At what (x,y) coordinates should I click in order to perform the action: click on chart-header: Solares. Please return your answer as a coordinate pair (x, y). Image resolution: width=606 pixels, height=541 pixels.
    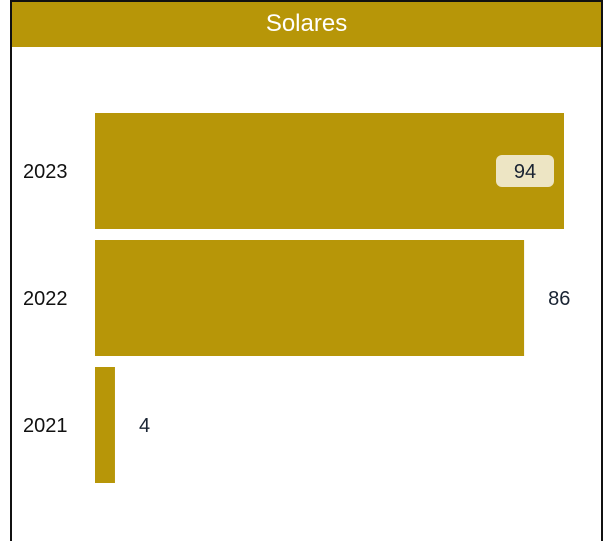
    Looking at the image, I should click on (306, 24).